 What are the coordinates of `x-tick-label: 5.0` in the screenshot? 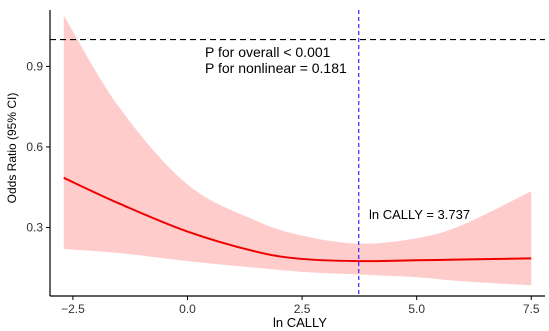 It's located at (416, 309).